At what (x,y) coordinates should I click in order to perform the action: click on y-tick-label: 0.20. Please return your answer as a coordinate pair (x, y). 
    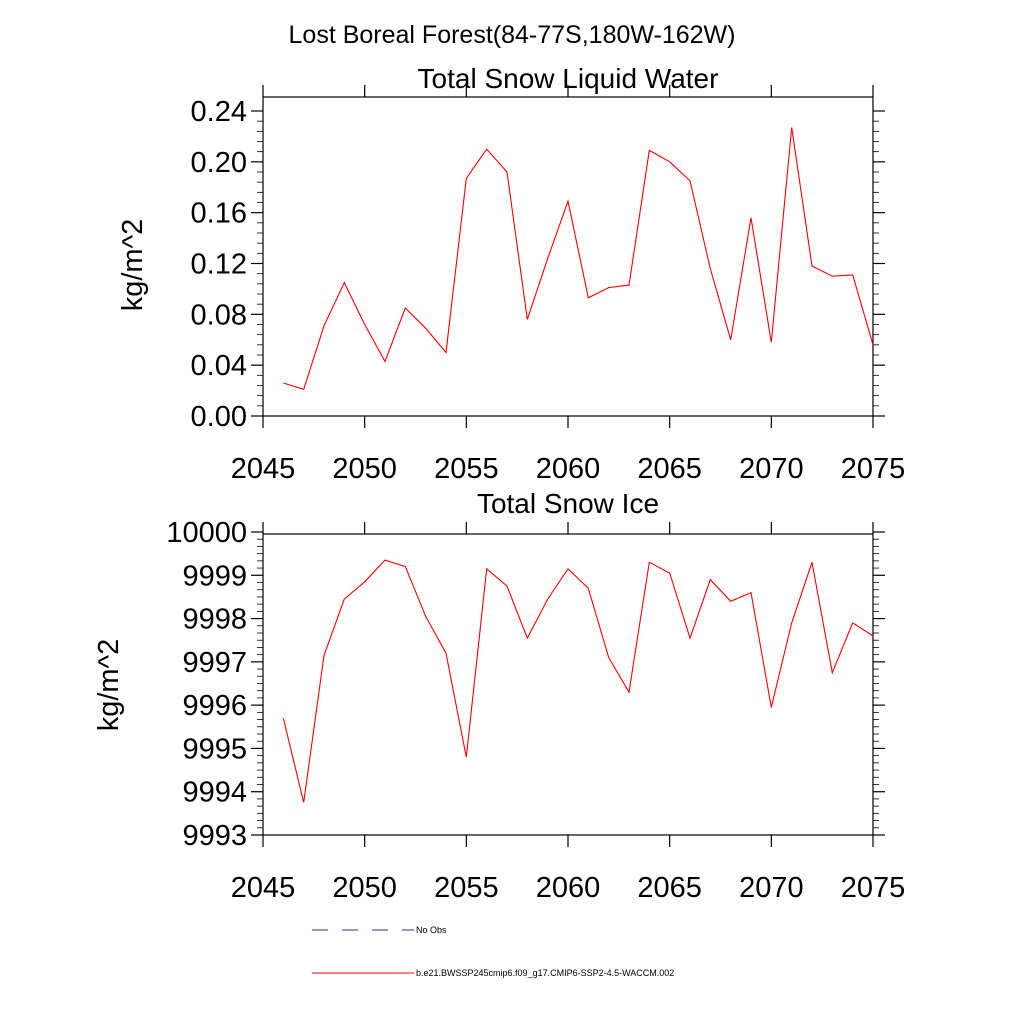
    Looking at the image, I should click on (219, 163).